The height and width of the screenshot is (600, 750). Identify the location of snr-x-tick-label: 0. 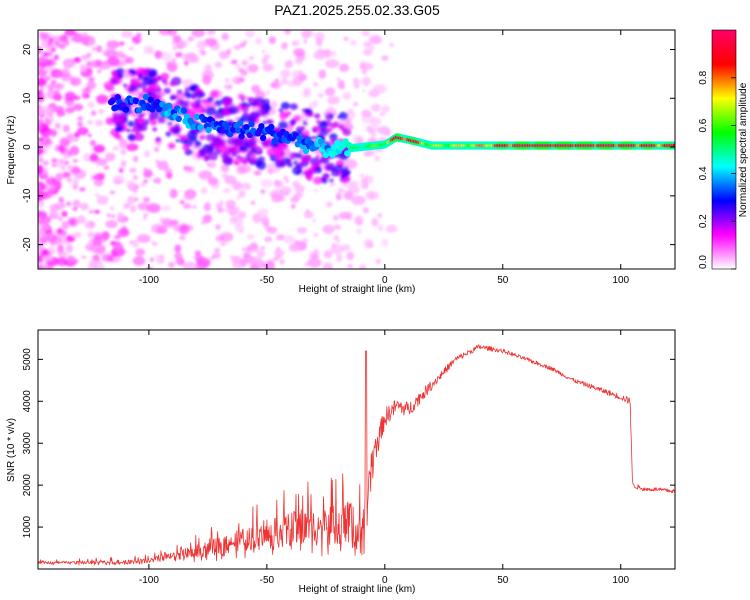
(385, 580).